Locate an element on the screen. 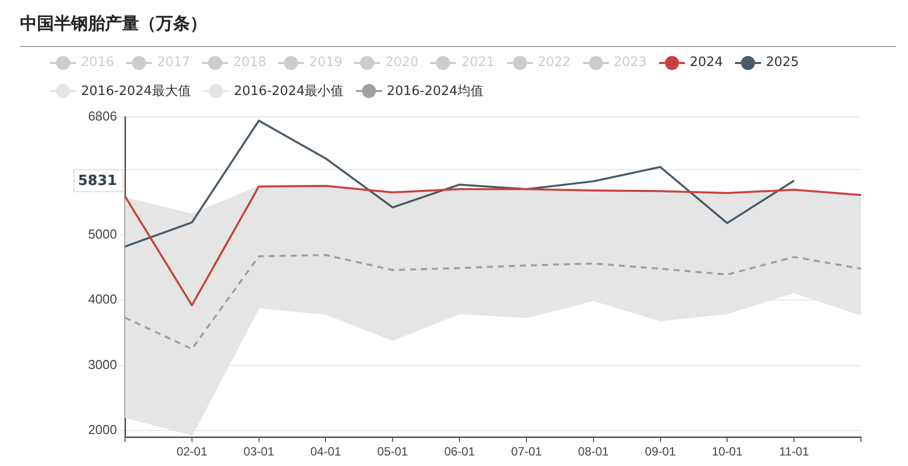 The width and height of the screenshot is (908, 466). legend-label: 2016-2024均值 is located at coordinates (435, 91).